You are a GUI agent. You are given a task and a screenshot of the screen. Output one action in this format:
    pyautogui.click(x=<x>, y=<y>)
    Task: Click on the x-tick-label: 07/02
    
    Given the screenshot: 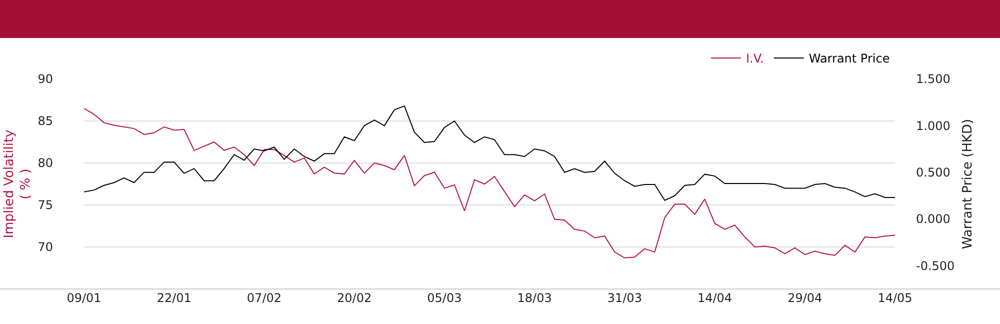 What is the action you would take?
    pyautogui.click(x=264, y=298)
    